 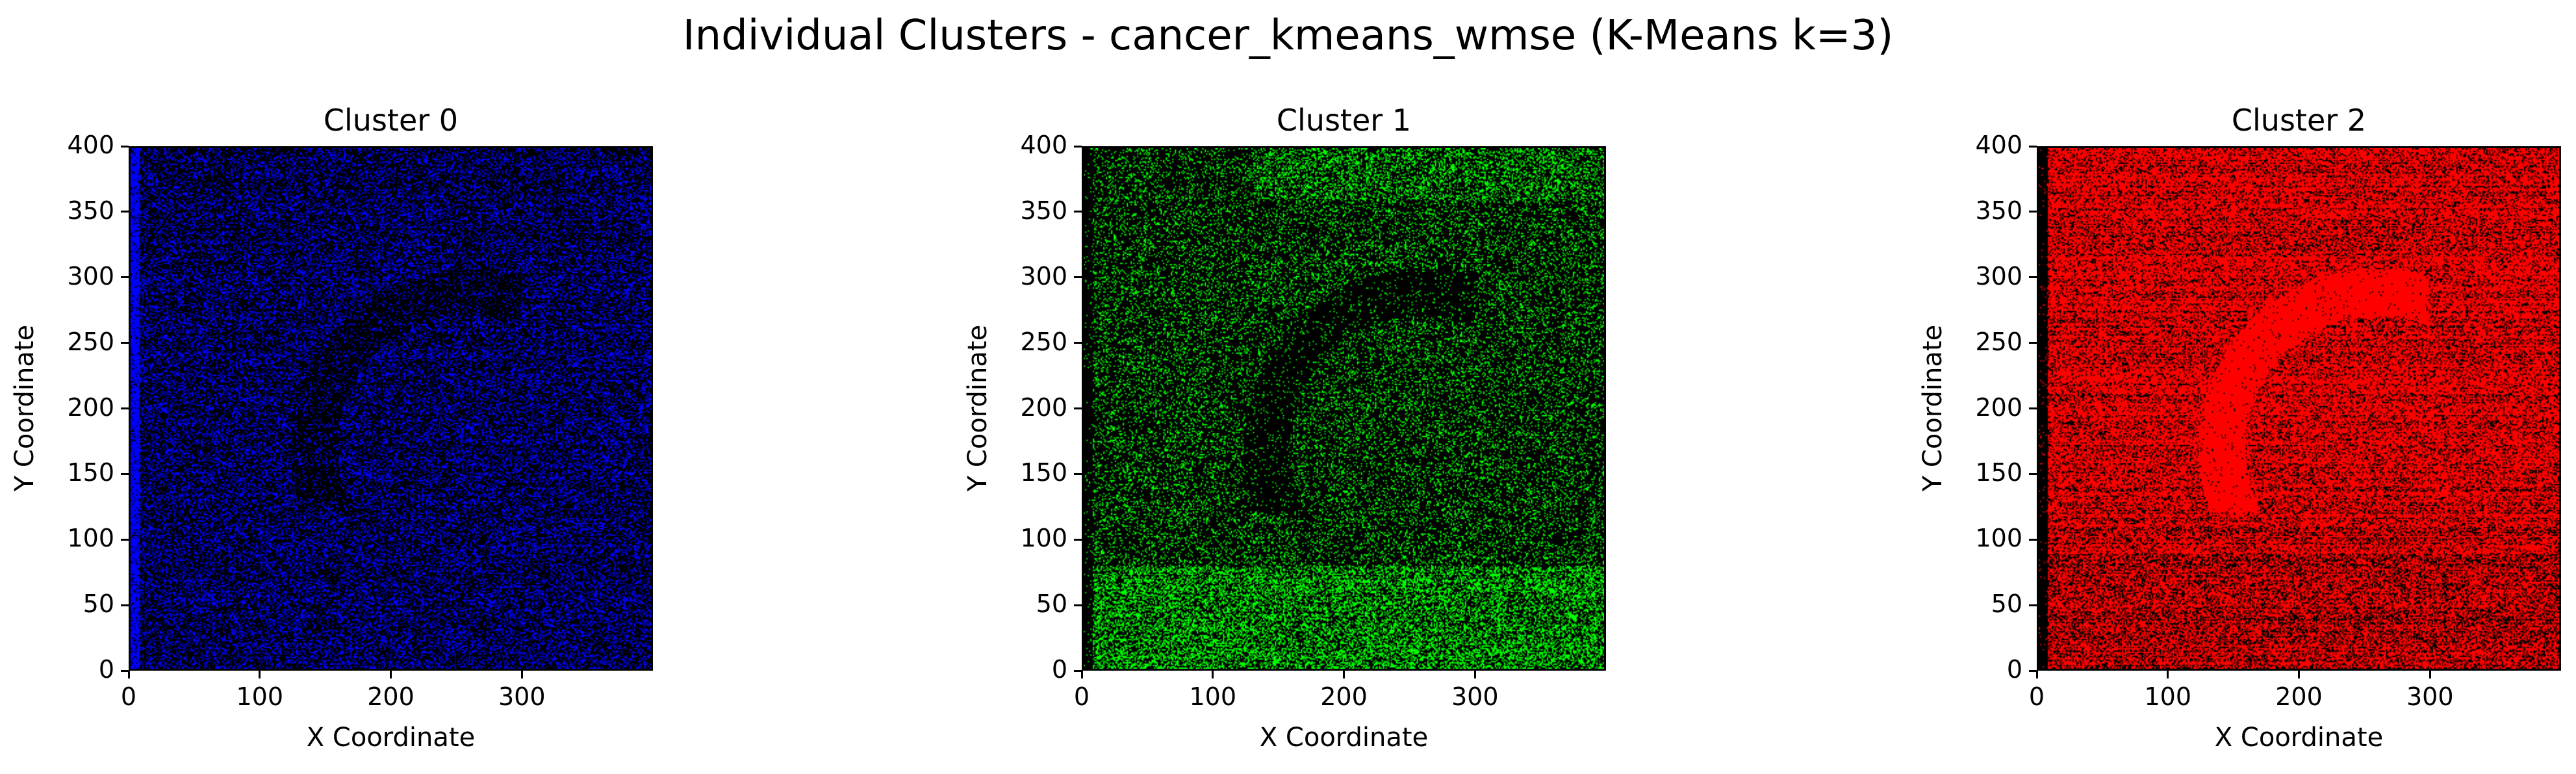 I want to click on panel-title: Cluster 0, so click(x=391, y=121).